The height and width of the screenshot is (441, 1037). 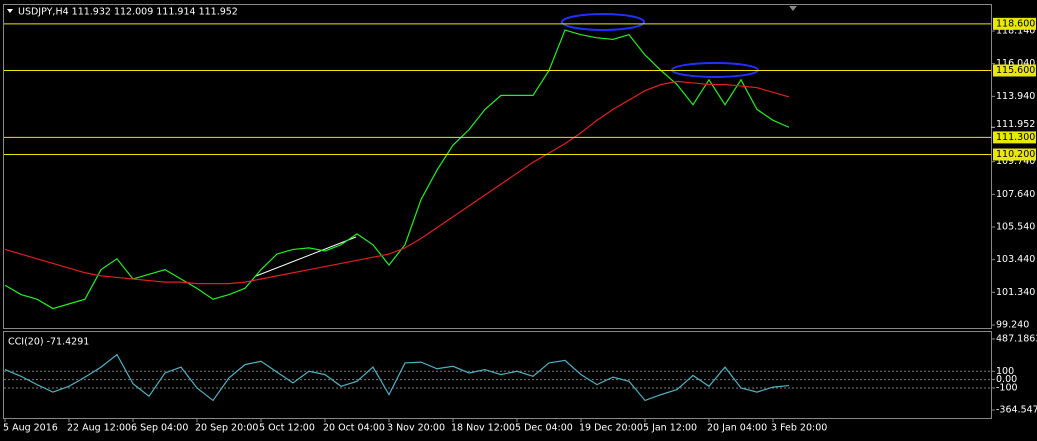 What do you see at coordinates (1005, 371) in the screenshot?
I see `y-tick-label: 100` at bounding box center [1005, 371].